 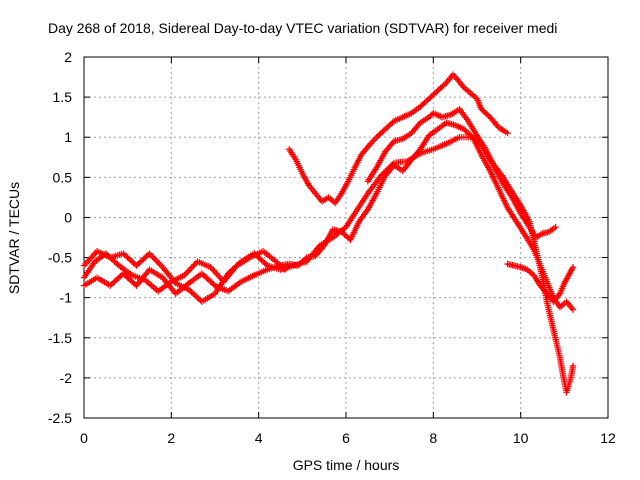 I want to click on y-tick-label: 2, so click(x=68, y=57).